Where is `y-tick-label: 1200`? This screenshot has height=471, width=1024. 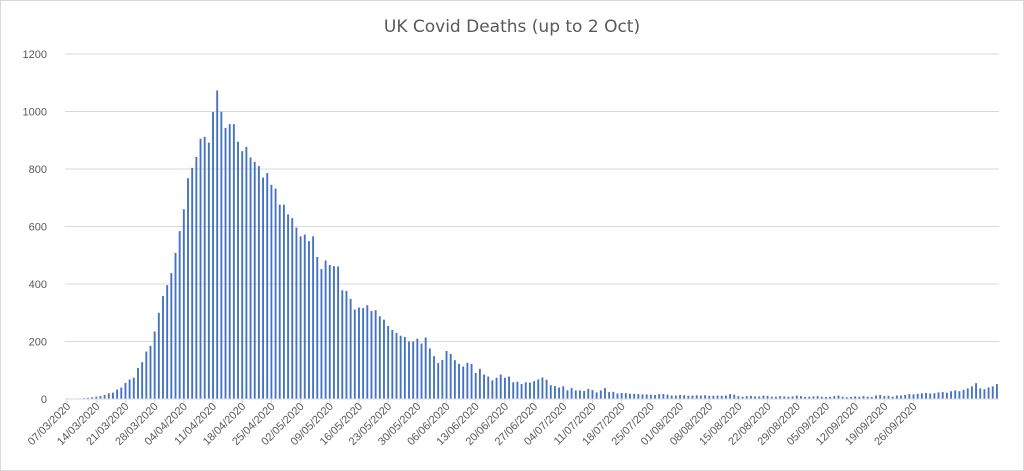 y-tick-label: 1200 is located at coordinates (35, 55).